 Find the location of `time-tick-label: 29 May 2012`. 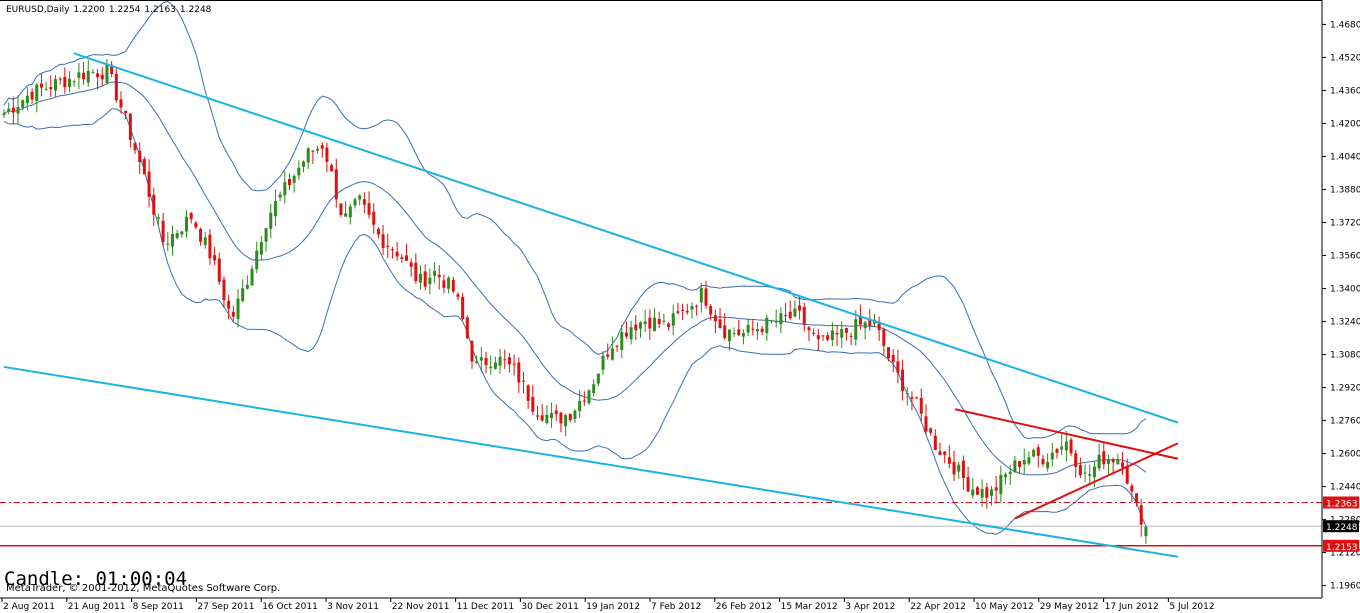

time-tick-label: 29 May 2012 is located at coordinates (1069, 607).